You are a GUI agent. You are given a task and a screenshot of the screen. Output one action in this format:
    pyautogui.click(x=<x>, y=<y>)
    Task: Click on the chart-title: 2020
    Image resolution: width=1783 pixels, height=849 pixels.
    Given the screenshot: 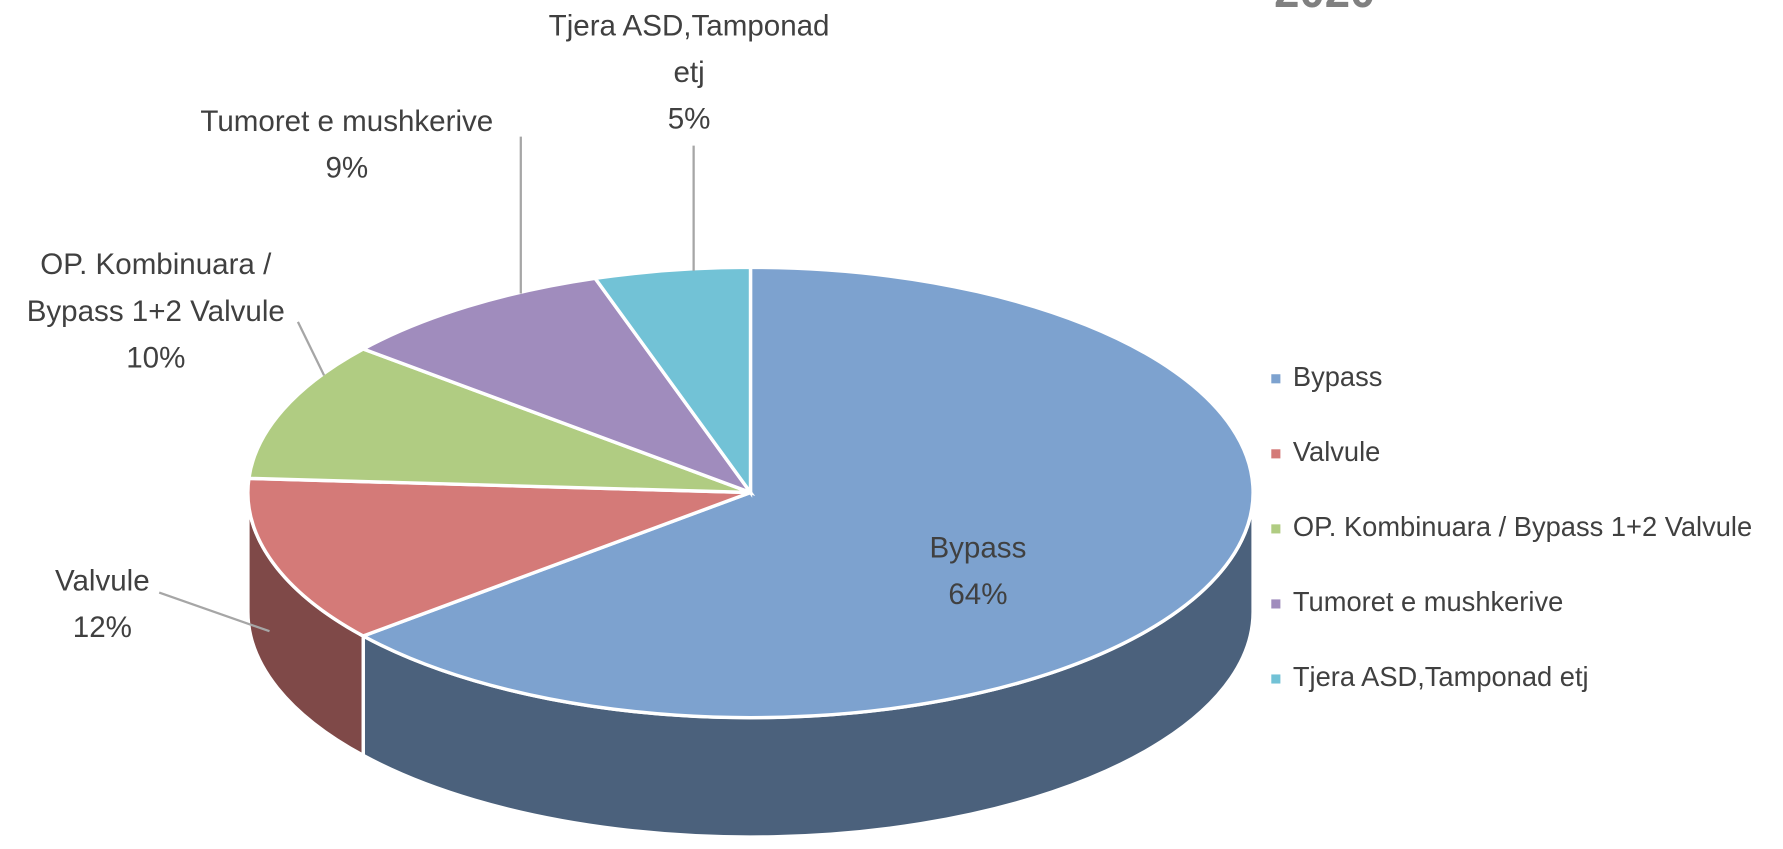 What is the action you would take?
    pyautogui.click(x=1324, y=8)
    